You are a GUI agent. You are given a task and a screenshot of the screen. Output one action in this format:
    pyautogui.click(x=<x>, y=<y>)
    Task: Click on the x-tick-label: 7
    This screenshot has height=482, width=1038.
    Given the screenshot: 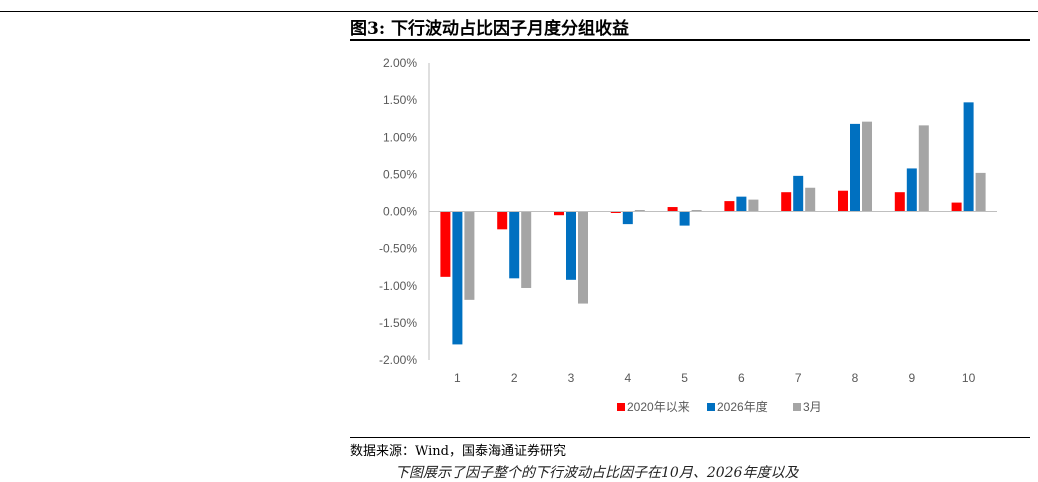 What is the action you would take?
    pyautogui.click(x=798, y=378)
    